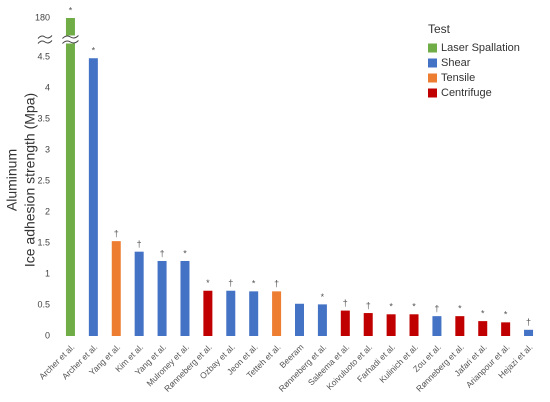 This screenshot has width=550, height=402. What do you see at coordinates (47, 87) in the screenshot?
I see `y-tick-label: 4` at bounding box center [47, 87].